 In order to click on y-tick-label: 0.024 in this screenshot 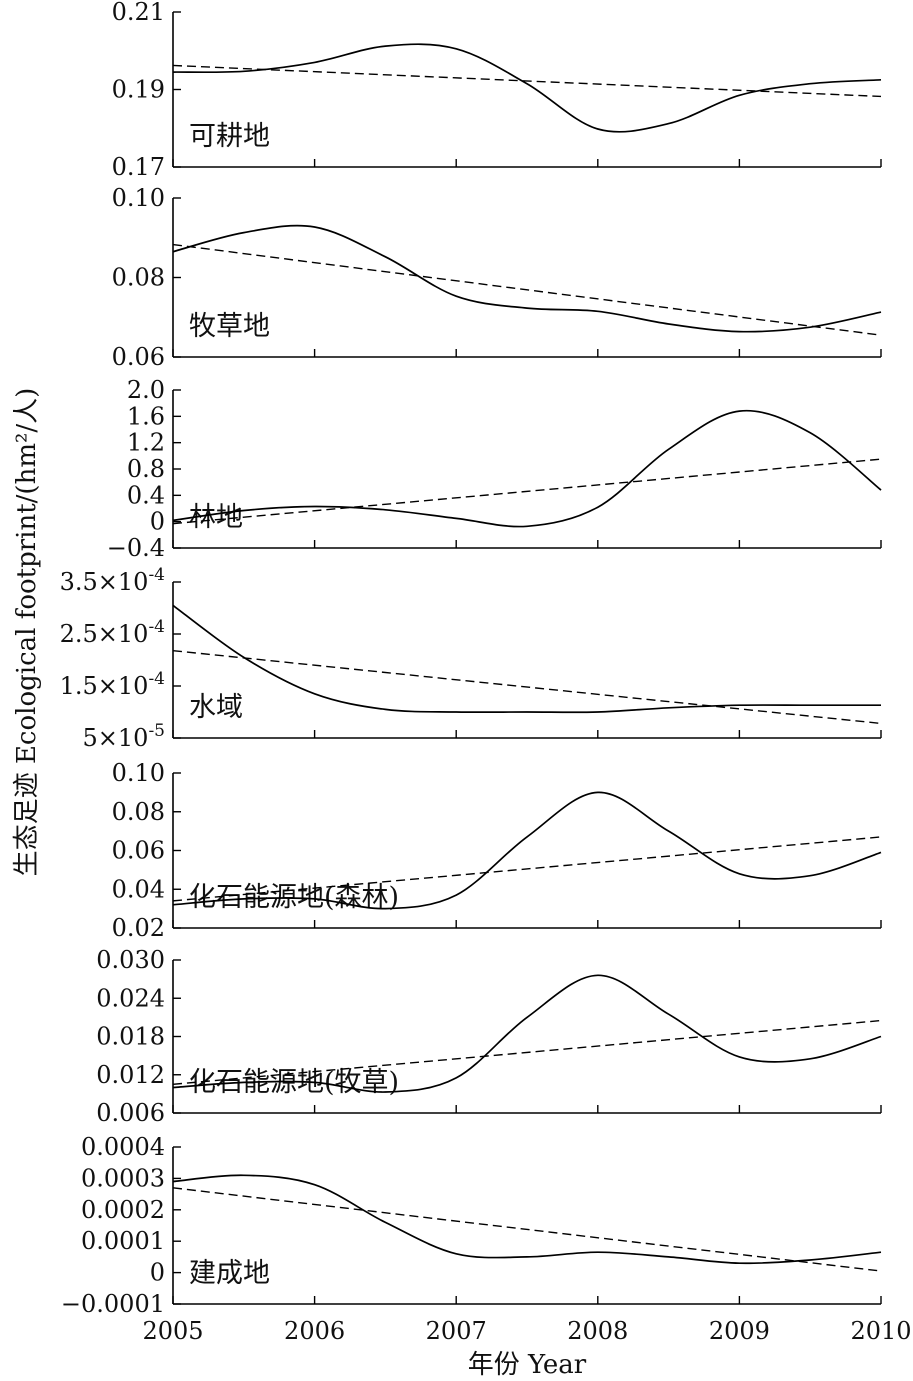, I will do `click(130, 998)`.